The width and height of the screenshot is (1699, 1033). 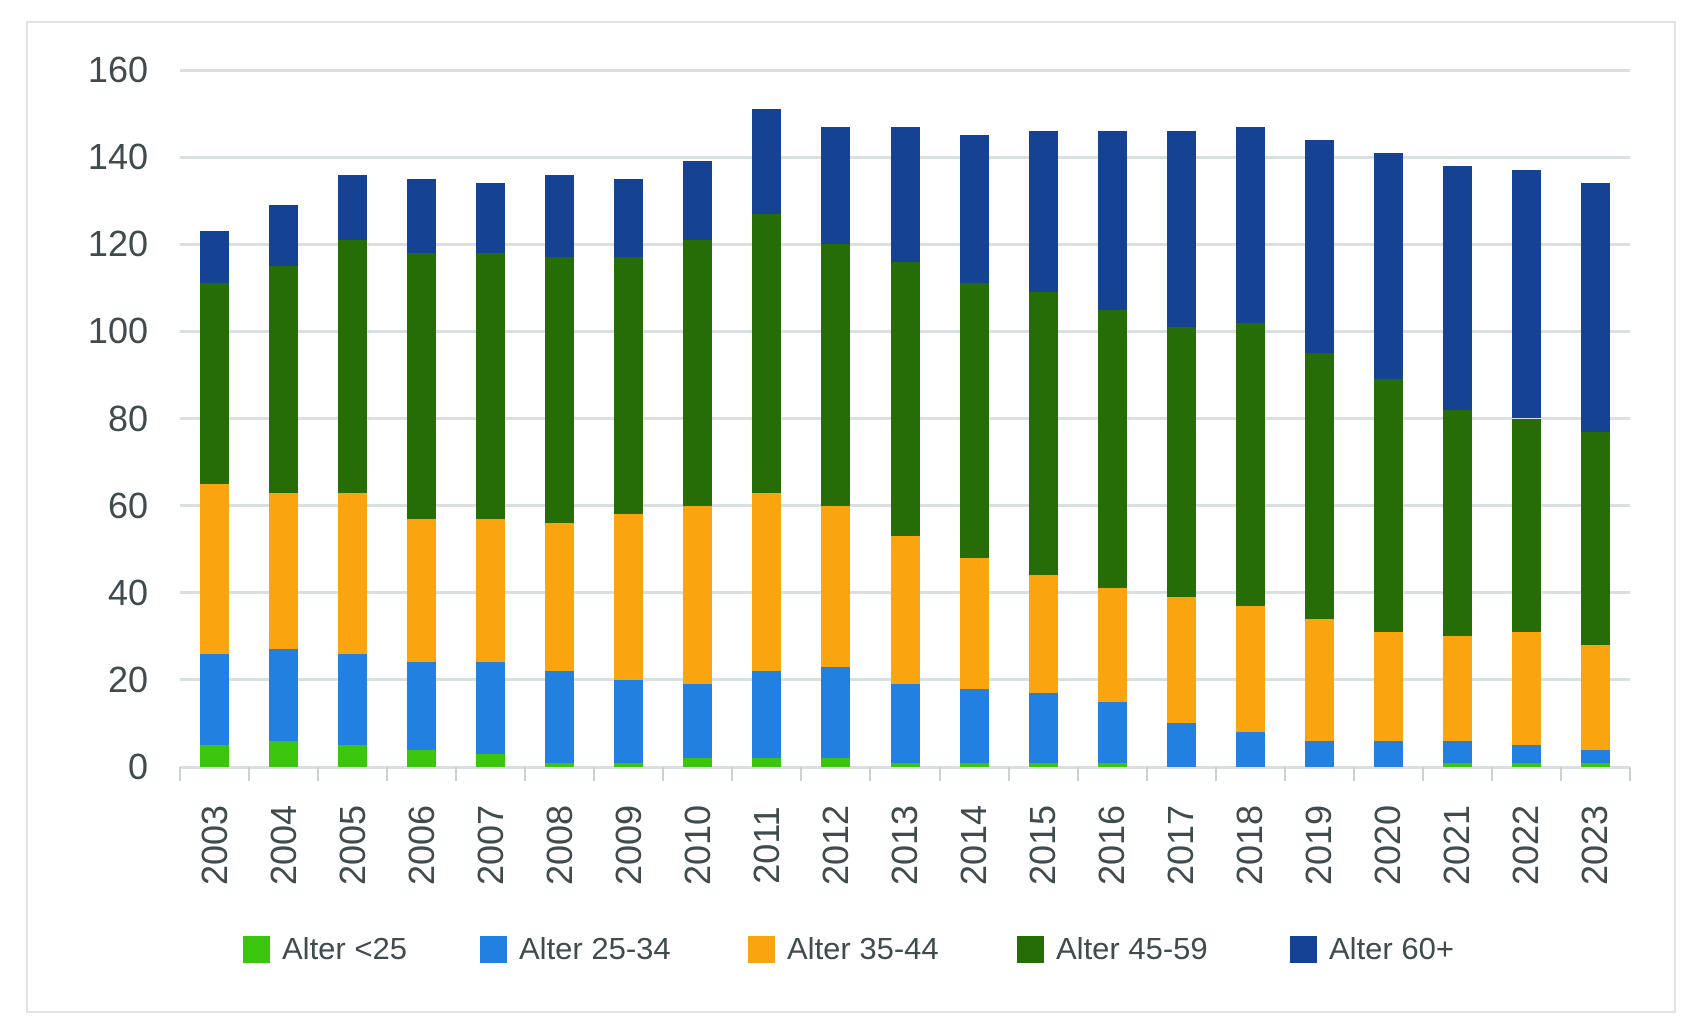 I want to click on y-axis-tick-label: 0, so click(x=137, y=766).